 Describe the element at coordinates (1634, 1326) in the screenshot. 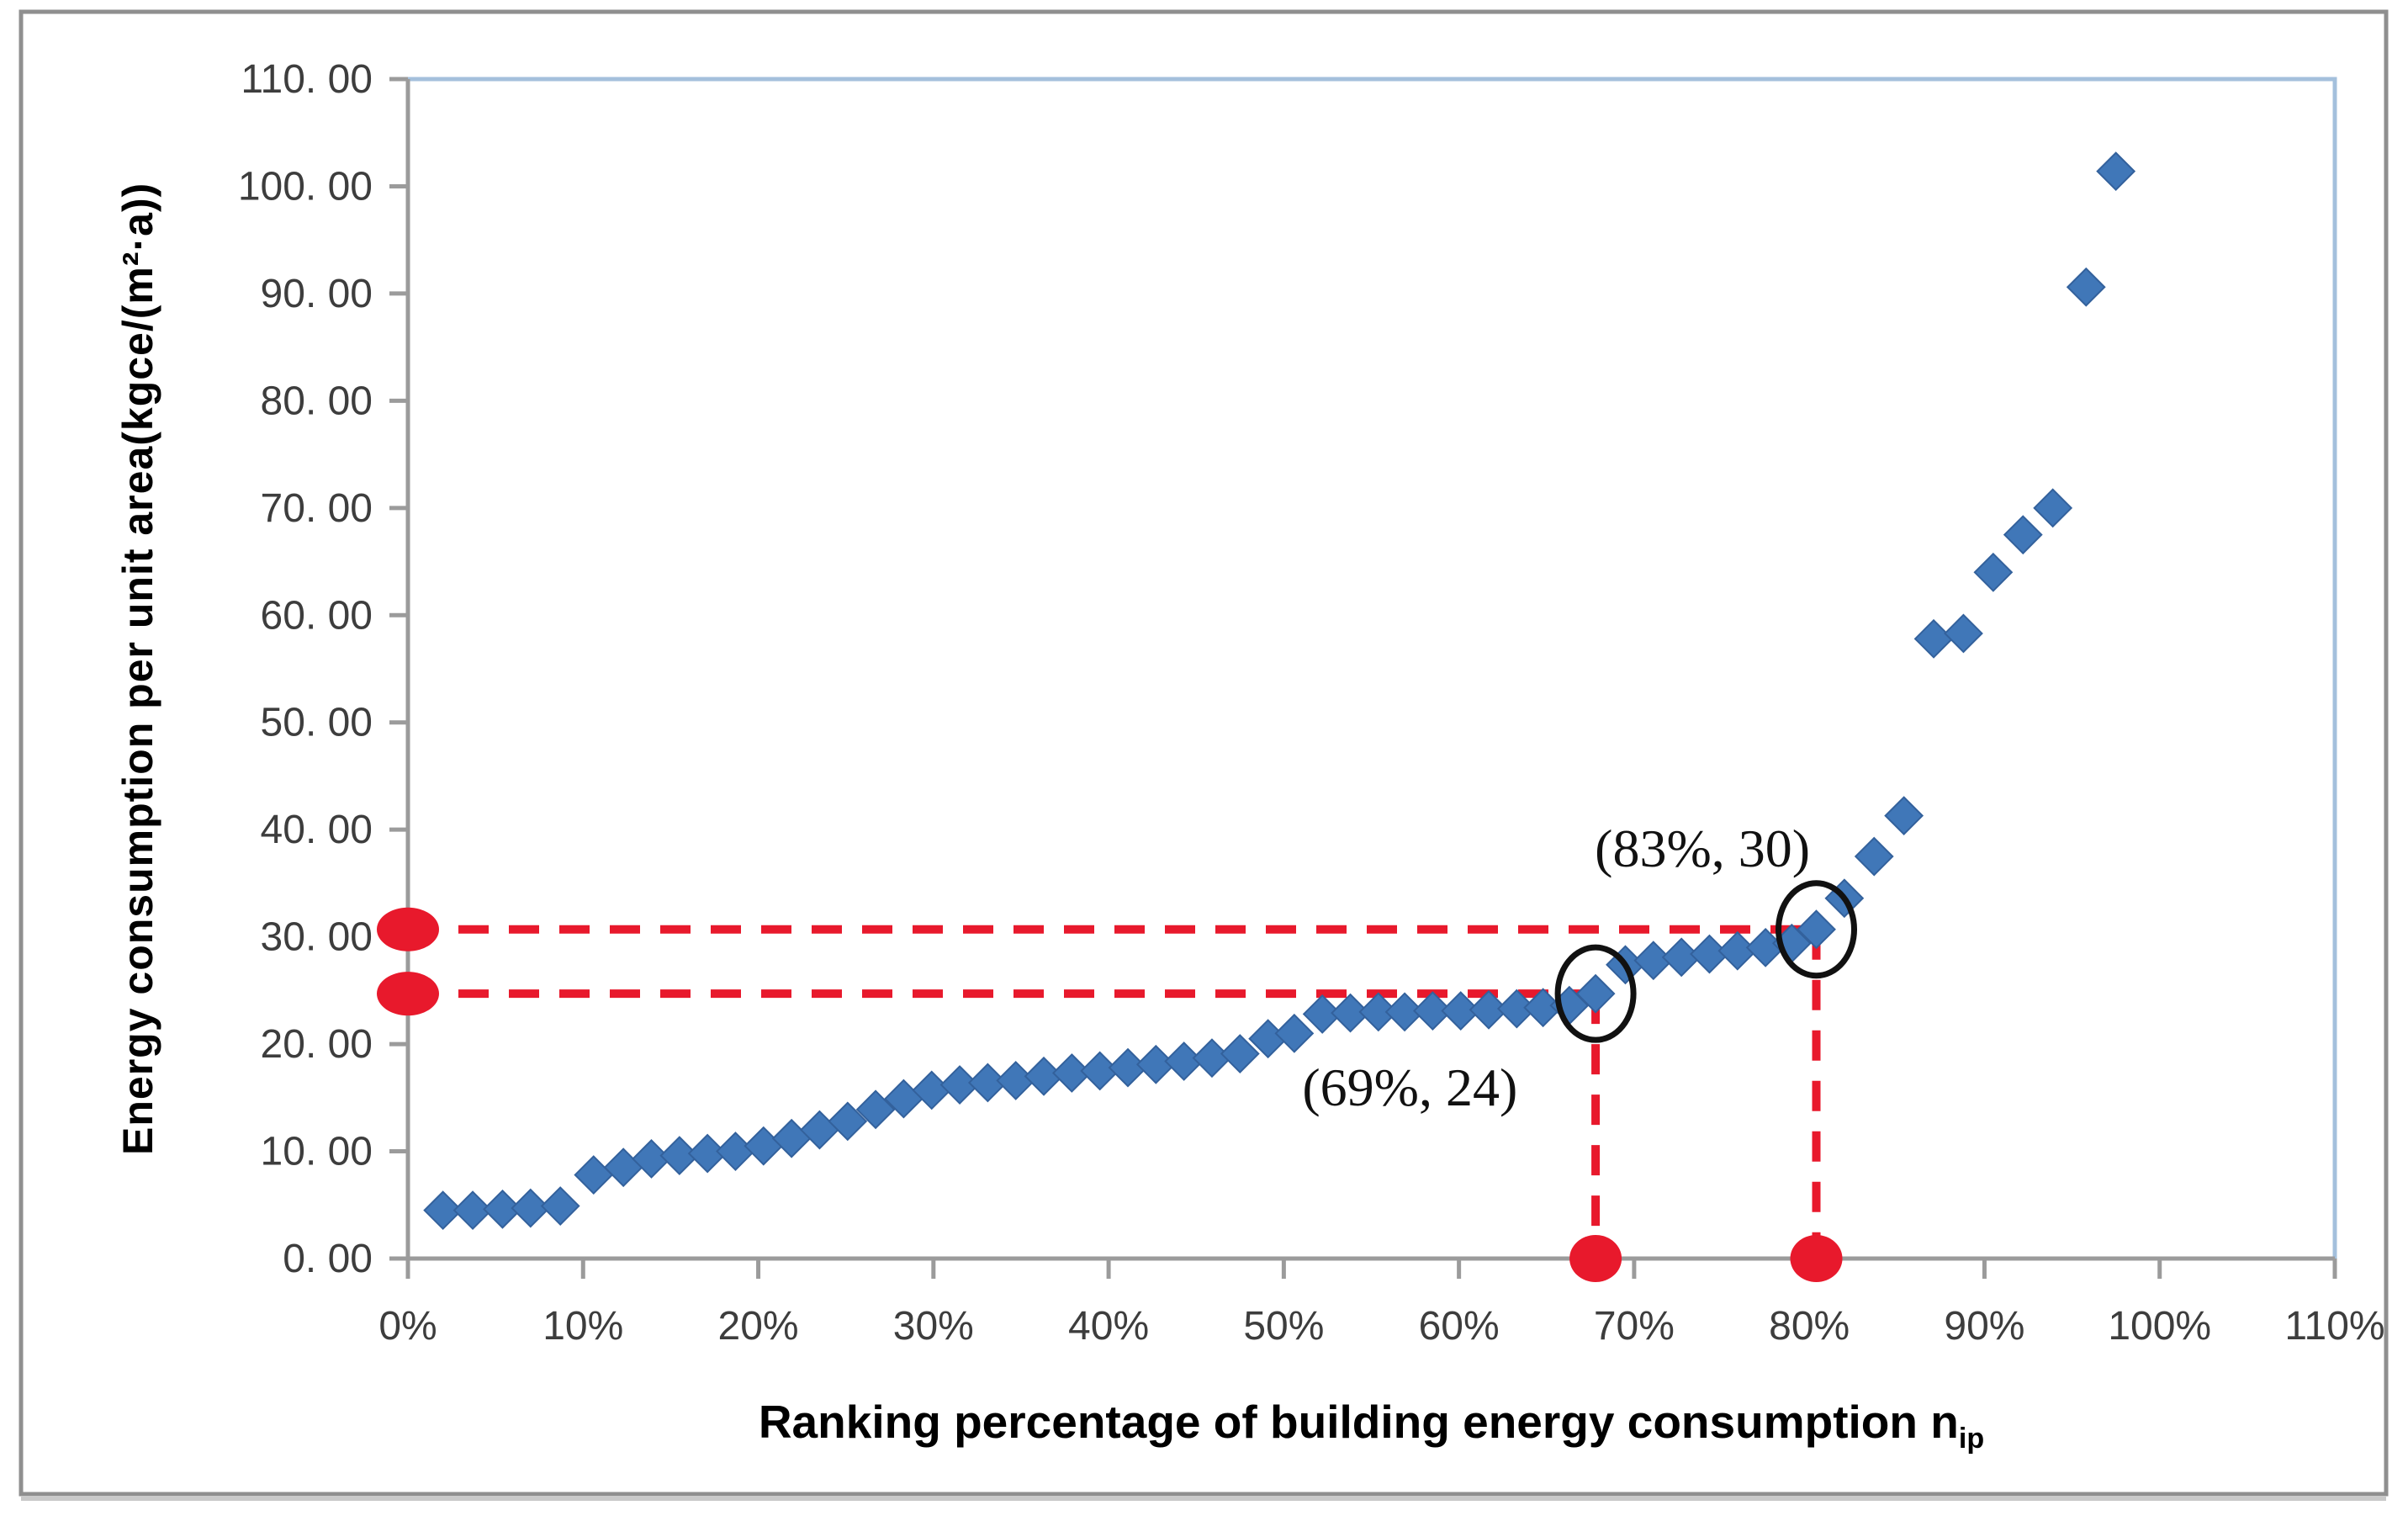

I see `x-tick-label: 70%` at that location.